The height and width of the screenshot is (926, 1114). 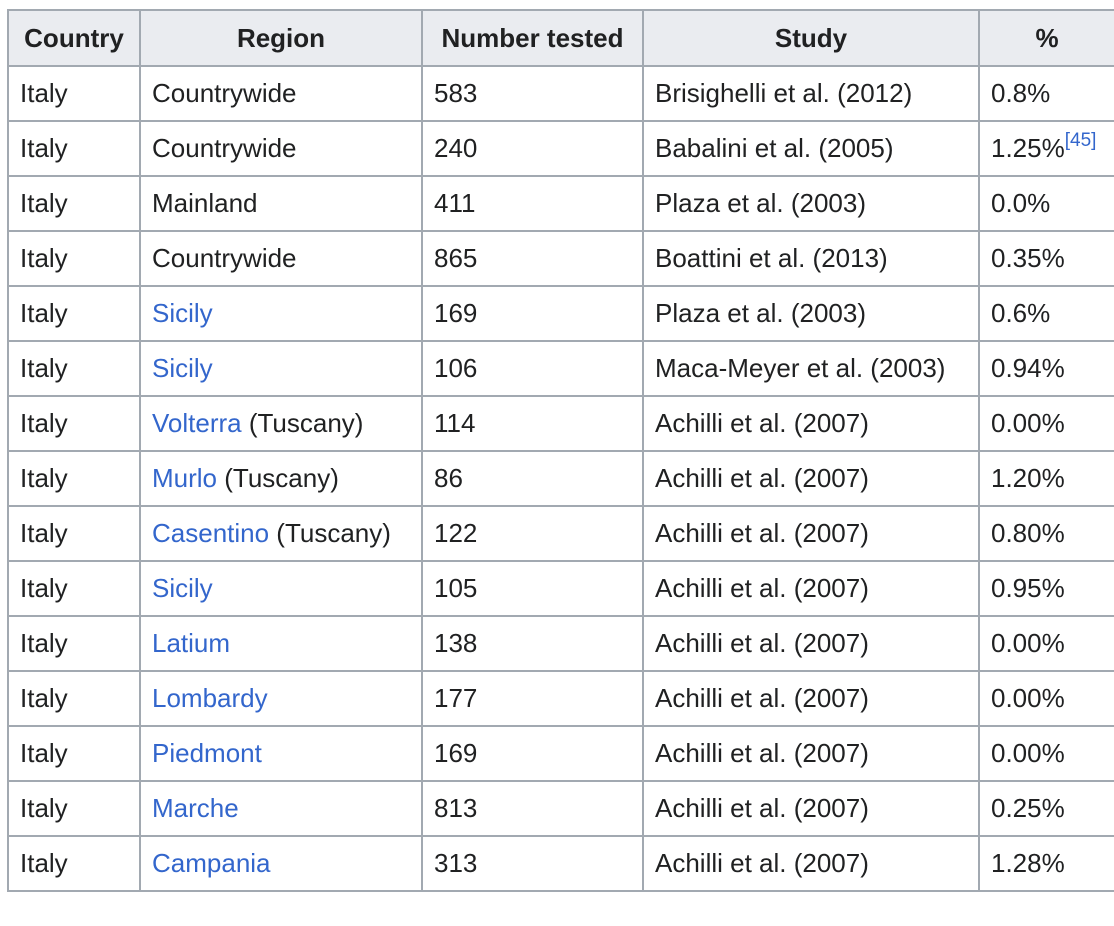 What do you see at coordinates (211, 533) in the screenshot?
I see `region-link: Casentino` at bounding box center [211, 533].